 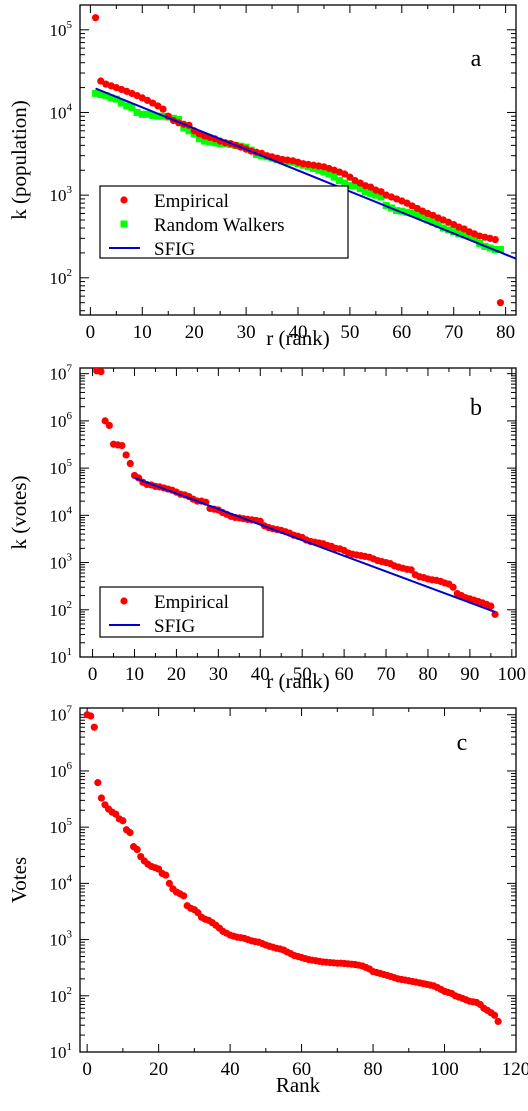 I want to click on y-tick-exponent: 2, so click(x=70, y=273).